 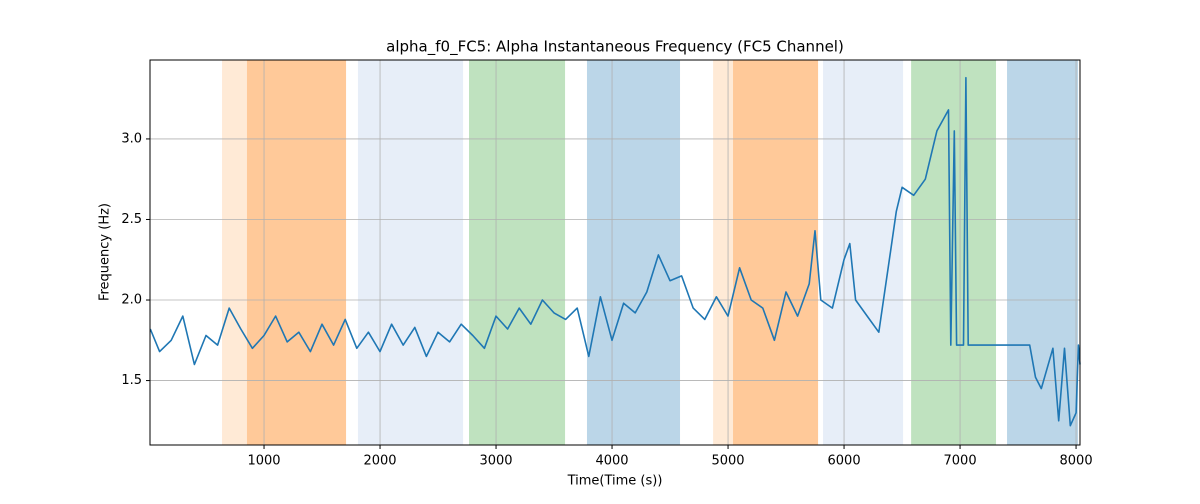 What do you see at coordinates (615, 481) in the screenshot?
I see `x-axis-label: Time(Time (s))` at bounding box center [615, 481].